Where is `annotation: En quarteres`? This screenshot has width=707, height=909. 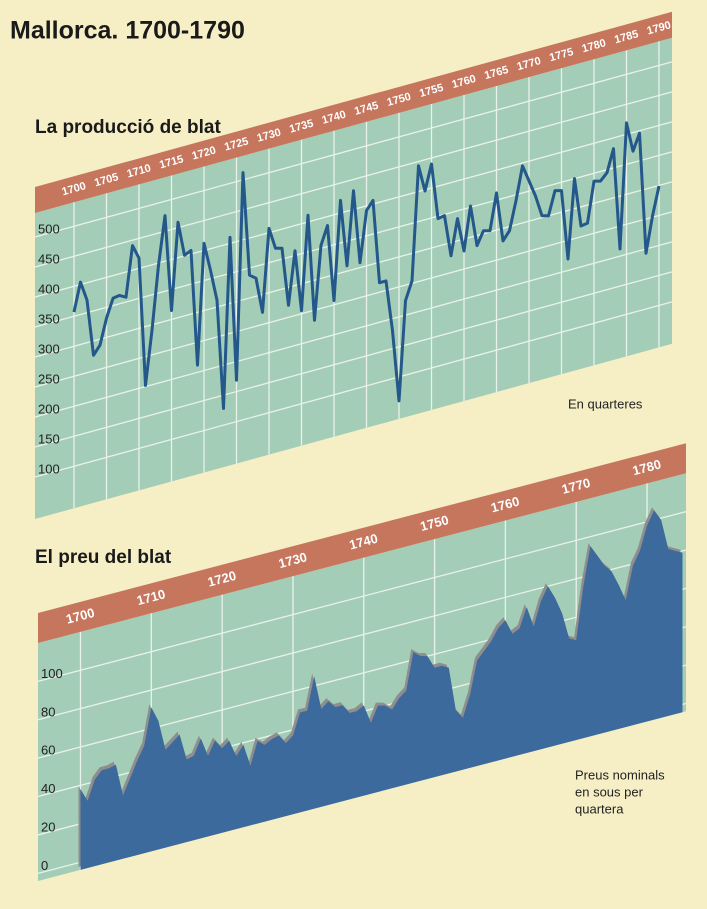
annotation: En quarteres is located at coordinates (605, 403).